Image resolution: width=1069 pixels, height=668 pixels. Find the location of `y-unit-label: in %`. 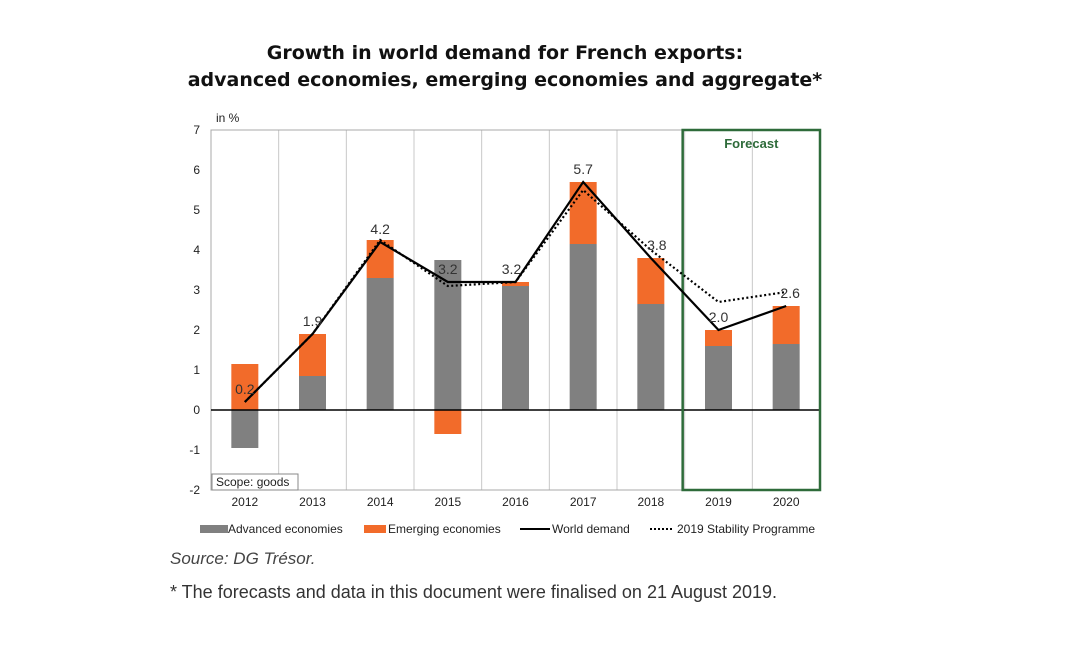

y-unit-label: in % is located at coordinates (228, 118).